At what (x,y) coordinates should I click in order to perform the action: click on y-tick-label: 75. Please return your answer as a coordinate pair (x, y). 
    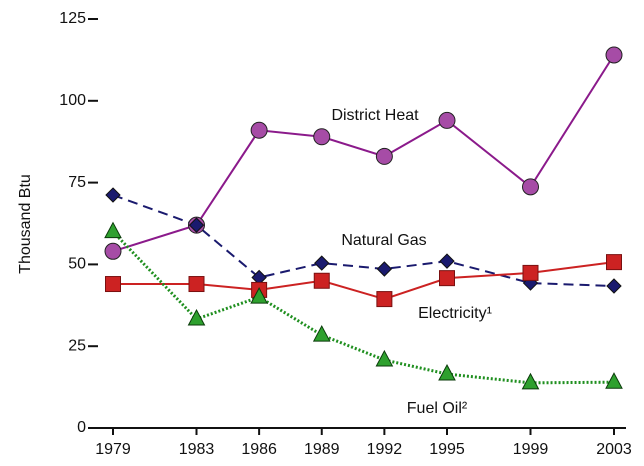
    Looking at the image, I should click on (77, 182).